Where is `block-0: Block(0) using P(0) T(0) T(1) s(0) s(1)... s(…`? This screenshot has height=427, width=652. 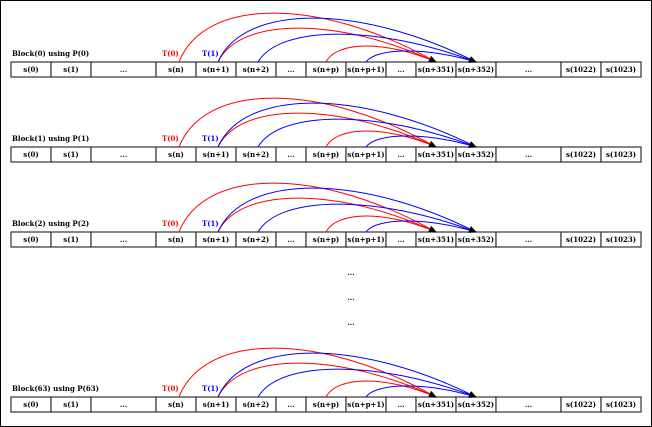
block-0: Block(0) using P(0) T(0) T(1) s(0) s(1)... s(… is located at coordinates (326, 45).